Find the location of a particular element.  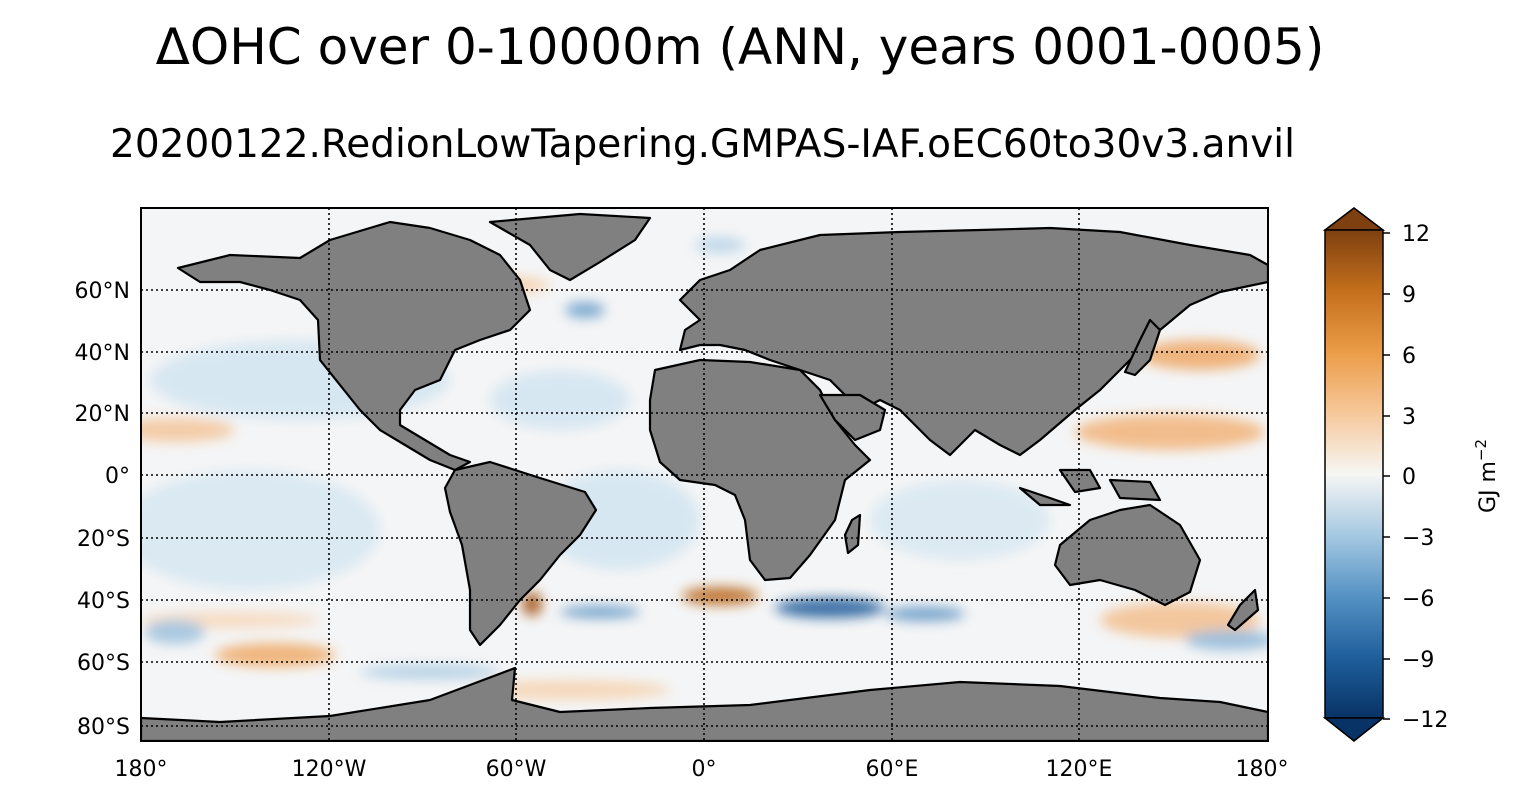

colorbar-tick-label: 6 is located at coordinates (1409, 356).